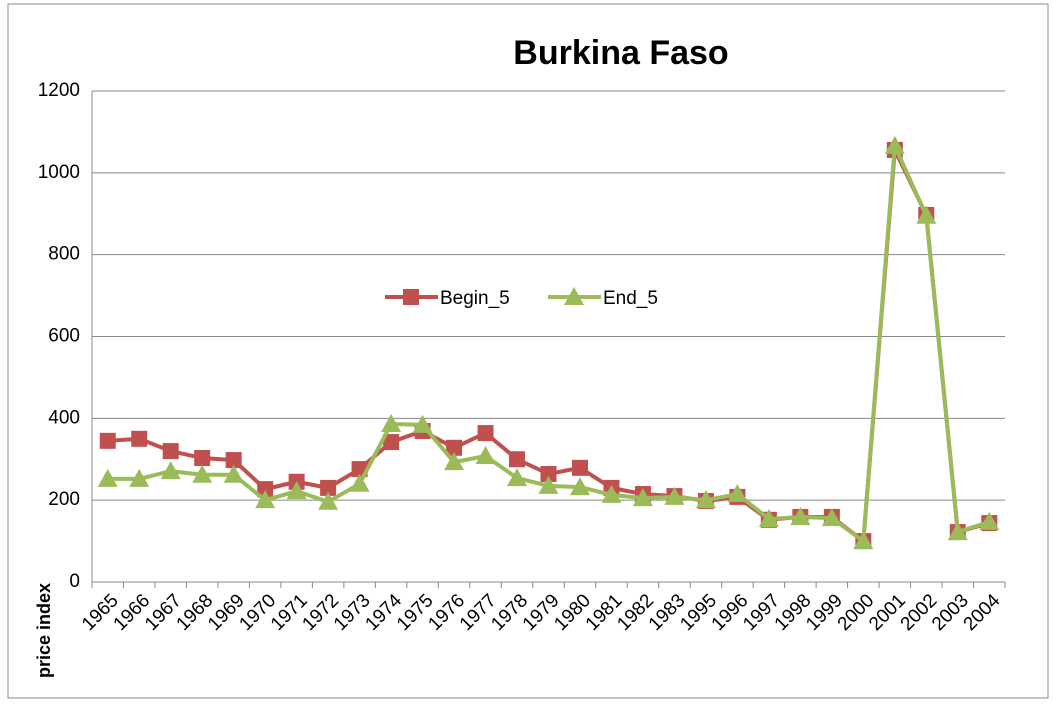 This screenshot has height=704, width=1053. I want to click on chart-title: Burkina Faso, so click(620, 53).